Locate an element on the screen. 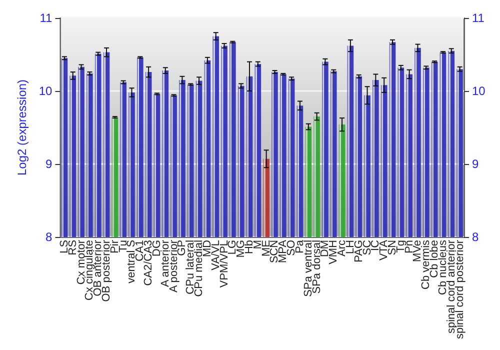 This screenshot has width=500, height=350. y-tick-label: 9 is located at coordinates (49, 163).